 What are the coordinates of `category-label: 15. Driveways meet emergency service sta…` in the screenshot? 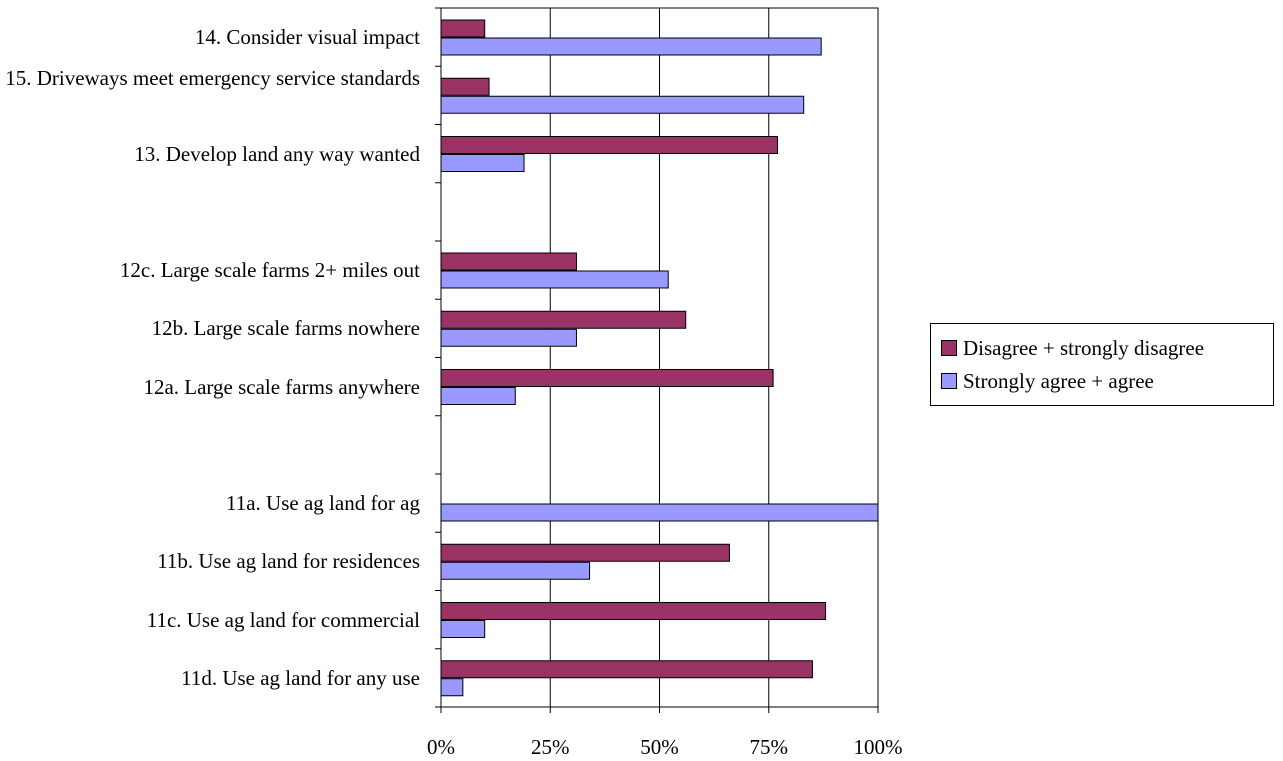 It's located at (212, 78).